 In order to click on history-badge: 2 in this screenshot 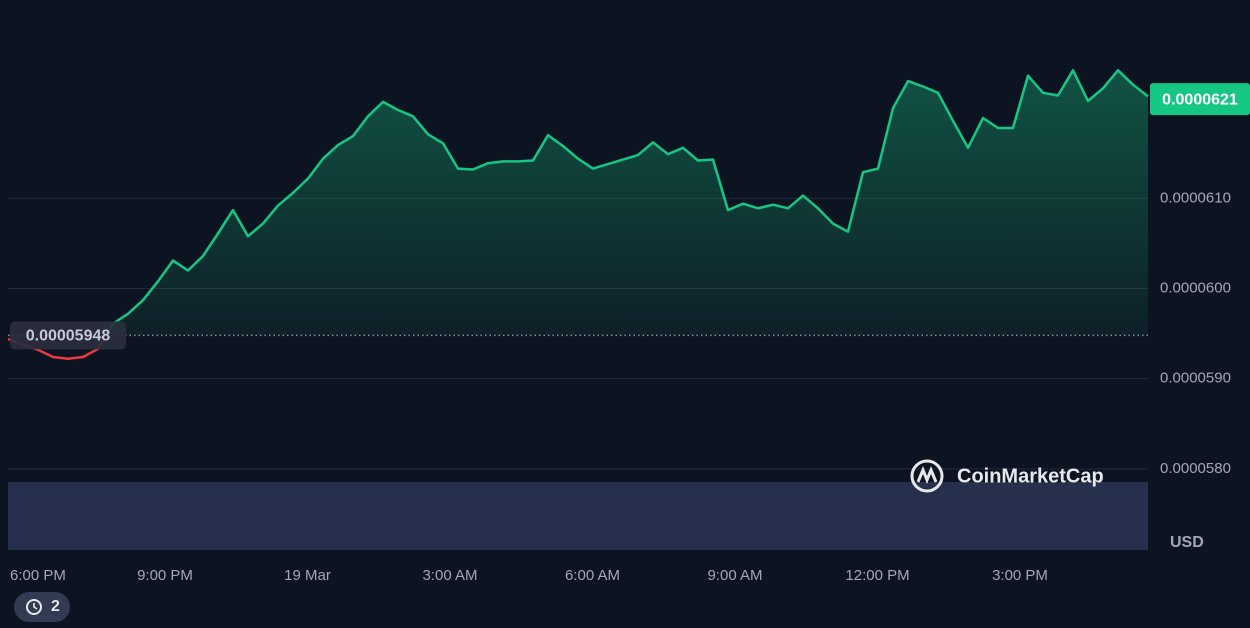, I will do `click(42, 607)`.